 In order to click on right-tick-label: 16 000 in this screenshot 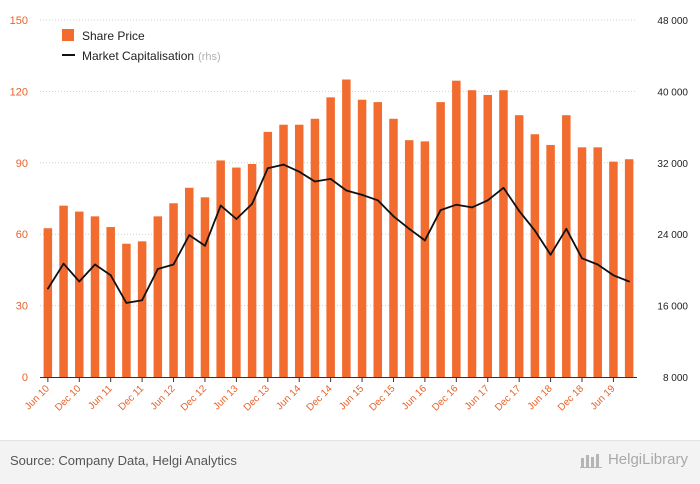, I will do `click(672, 307)`.